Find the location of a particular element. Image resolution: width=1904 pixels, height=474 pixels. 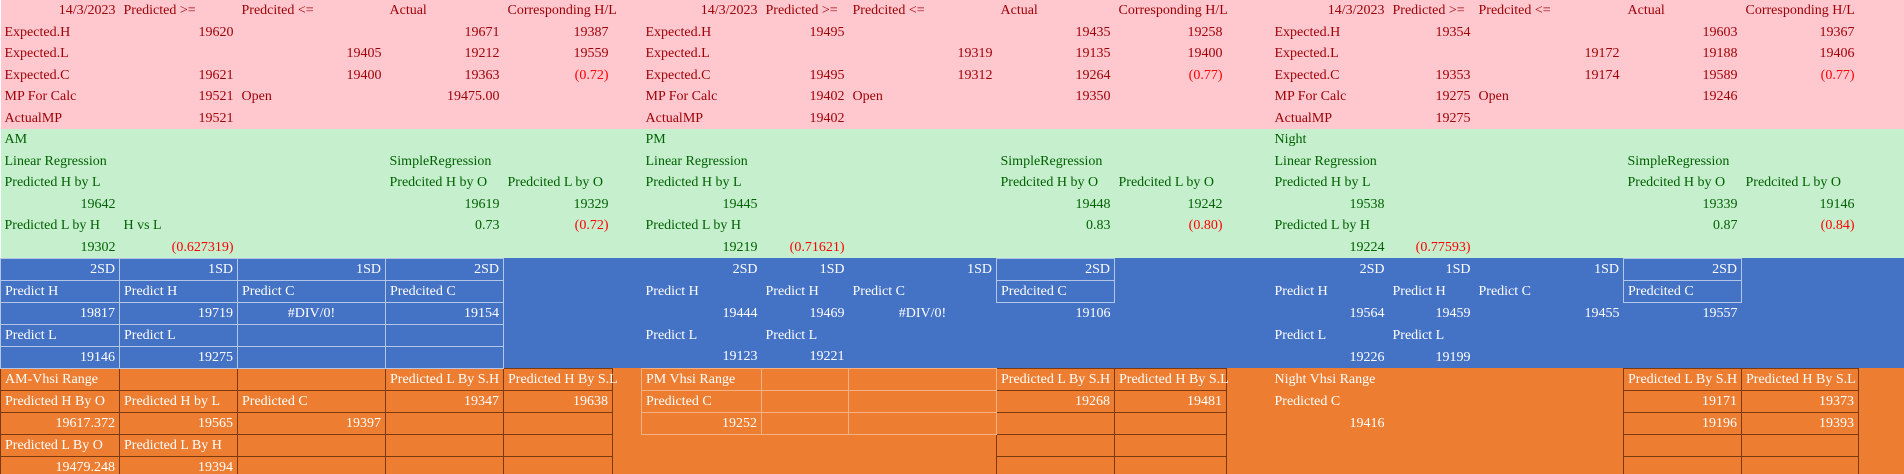

cell: 2SD is located at coordinates (444, 269).